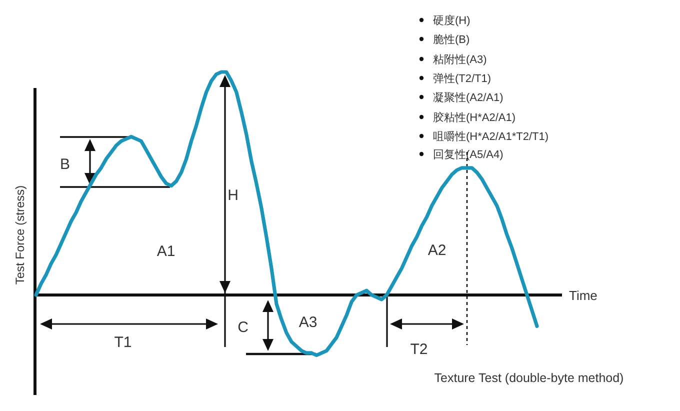 This screenshot has width=680, height=411. Describe the element at coordinates (419, 349) in the screenshot. I see `annotation: T2` at that location.